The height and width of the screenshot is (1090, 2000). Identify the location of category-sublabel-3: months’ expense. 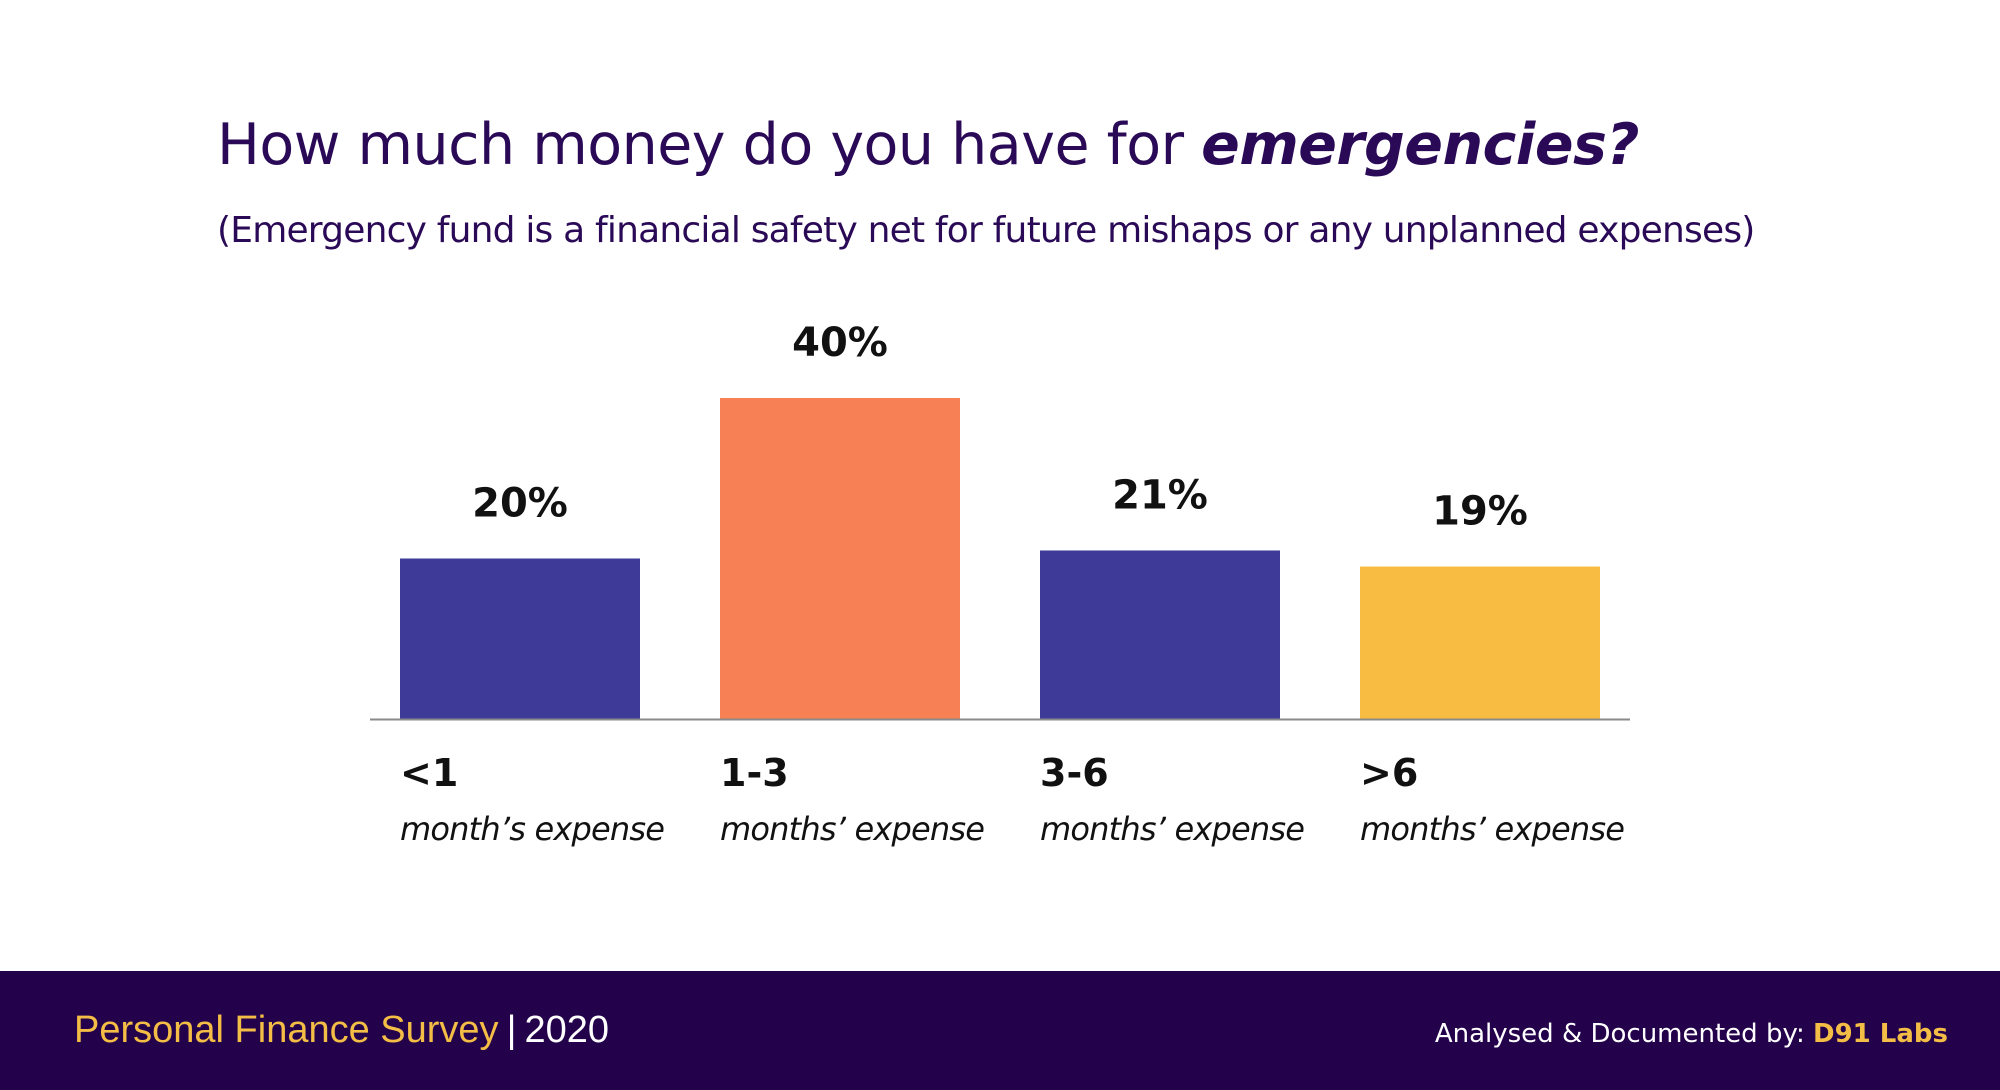
(1492, 829).